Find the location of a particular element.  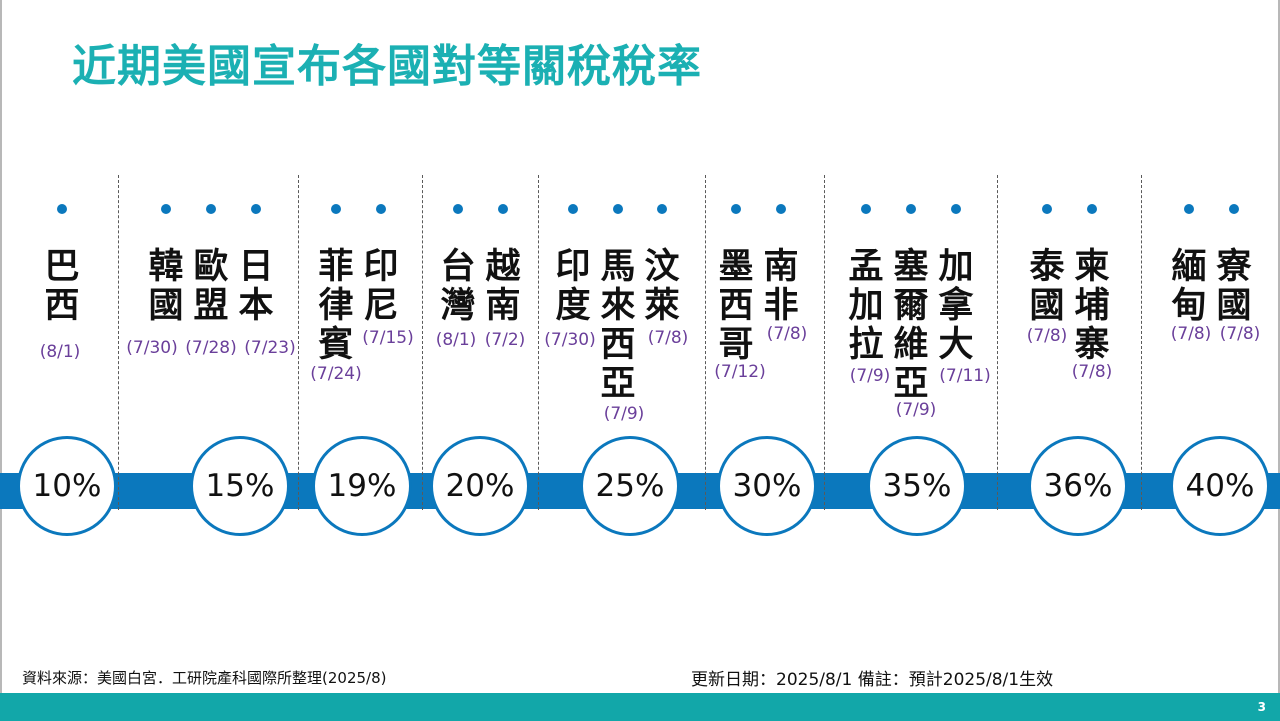

country-name: 墨西哥 is located at coordinates (736, 306).